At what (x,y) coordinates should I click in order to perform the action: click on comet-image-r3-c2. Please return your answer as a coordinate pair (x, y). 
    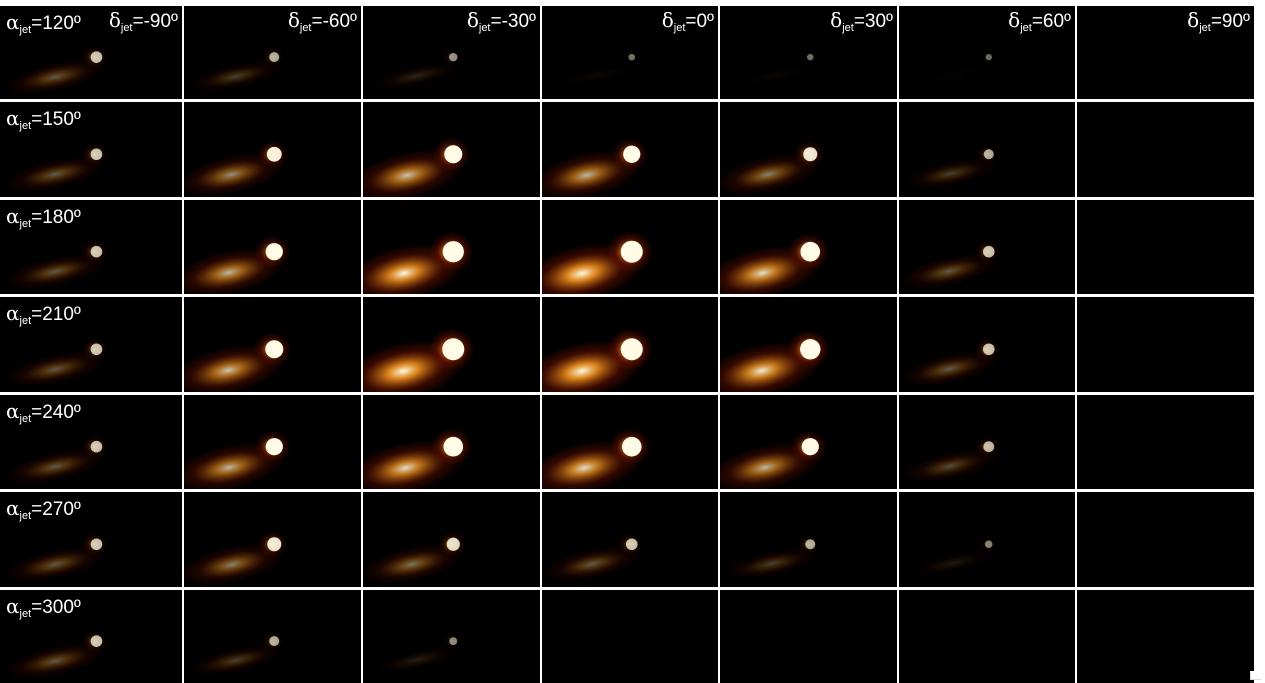
    Looking at the image, I should click on (451, 344).